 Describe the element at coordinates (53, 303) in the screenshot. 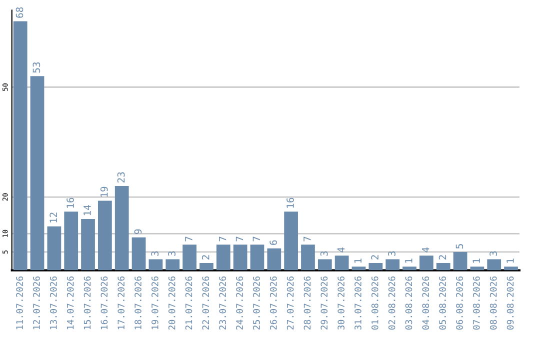

I see `x-tick-label: 13.07.2026` at that location.